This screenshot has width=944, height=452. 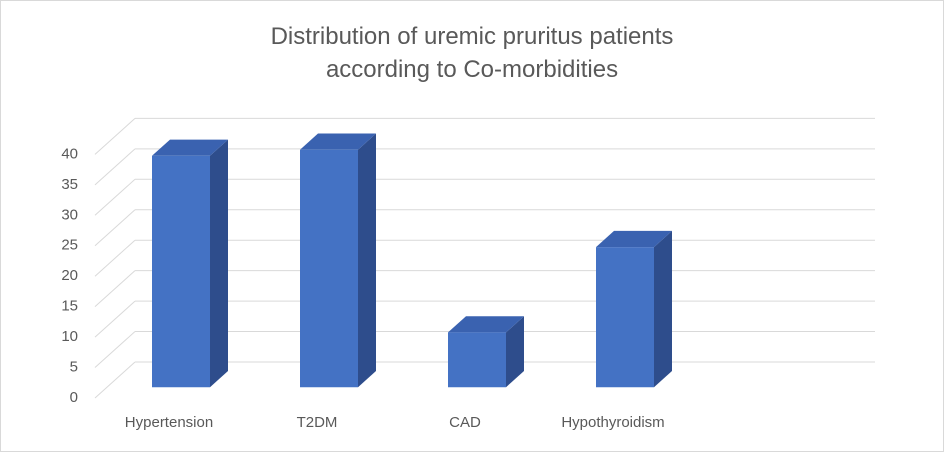 I want to click on y-tick-label: 5, so click(x=74, y=367).